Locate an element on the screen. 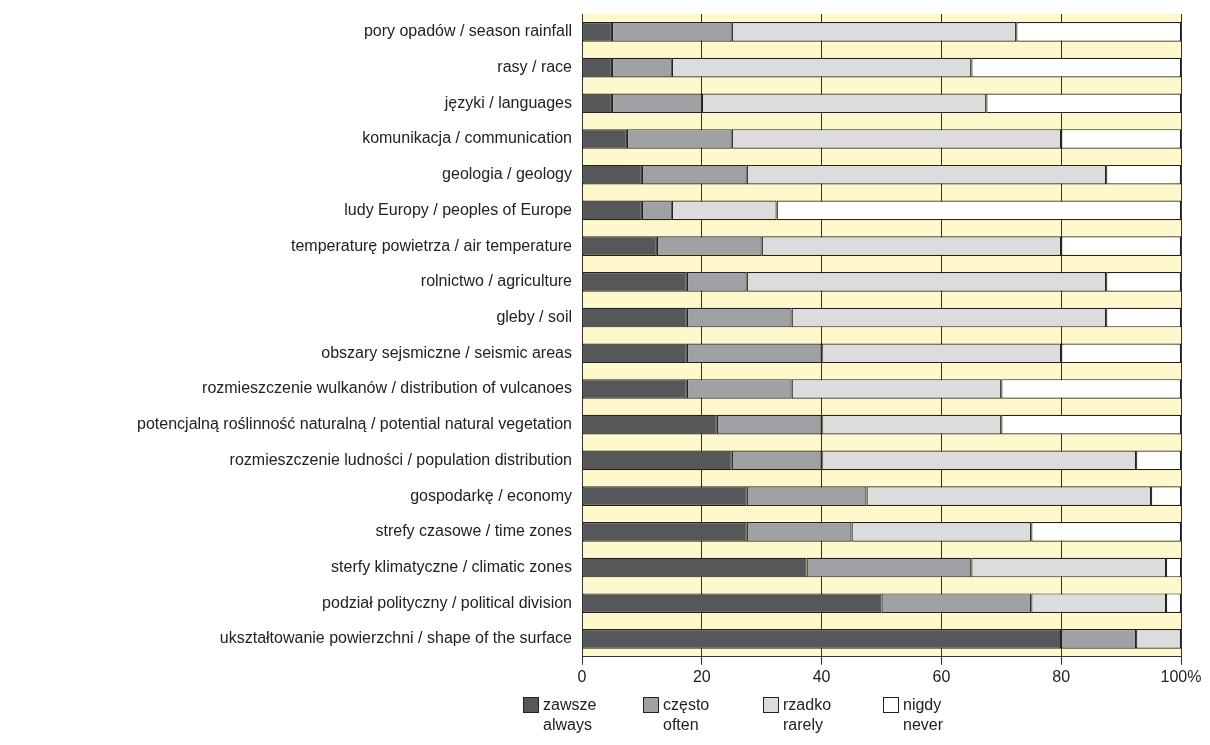  x-tick-label: 0 is located at coordinates (582, 676).